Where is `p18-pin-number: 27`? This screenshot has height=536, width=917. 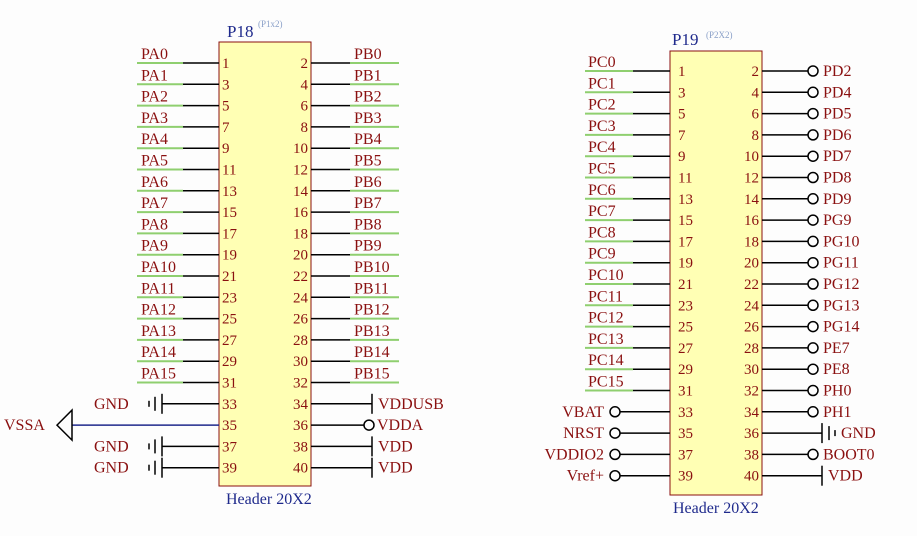 p18-pin-number: 27 is located at coordinates (230, 341).